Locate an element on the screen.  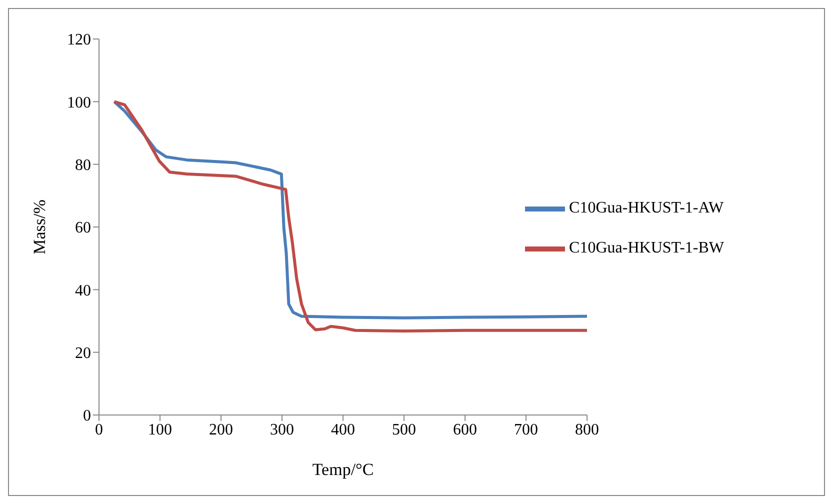
x-axis-title: Temp/°C is located at coordinates (343, 469).